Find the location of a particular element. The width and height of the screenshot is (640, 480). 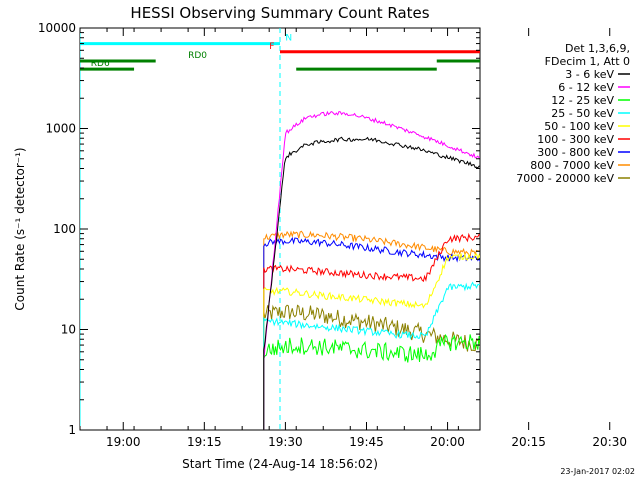

y-tick-label-2: 100 is located at coordinates (64, 229).